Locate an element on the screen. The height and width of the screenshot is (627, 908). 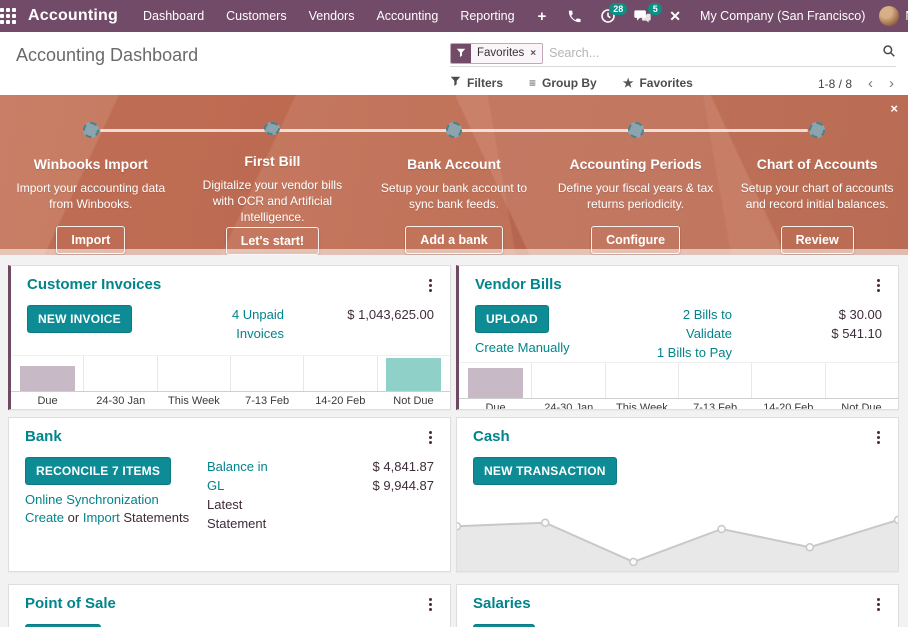
facet-label: Favorites is located at coordinates (501, 53).